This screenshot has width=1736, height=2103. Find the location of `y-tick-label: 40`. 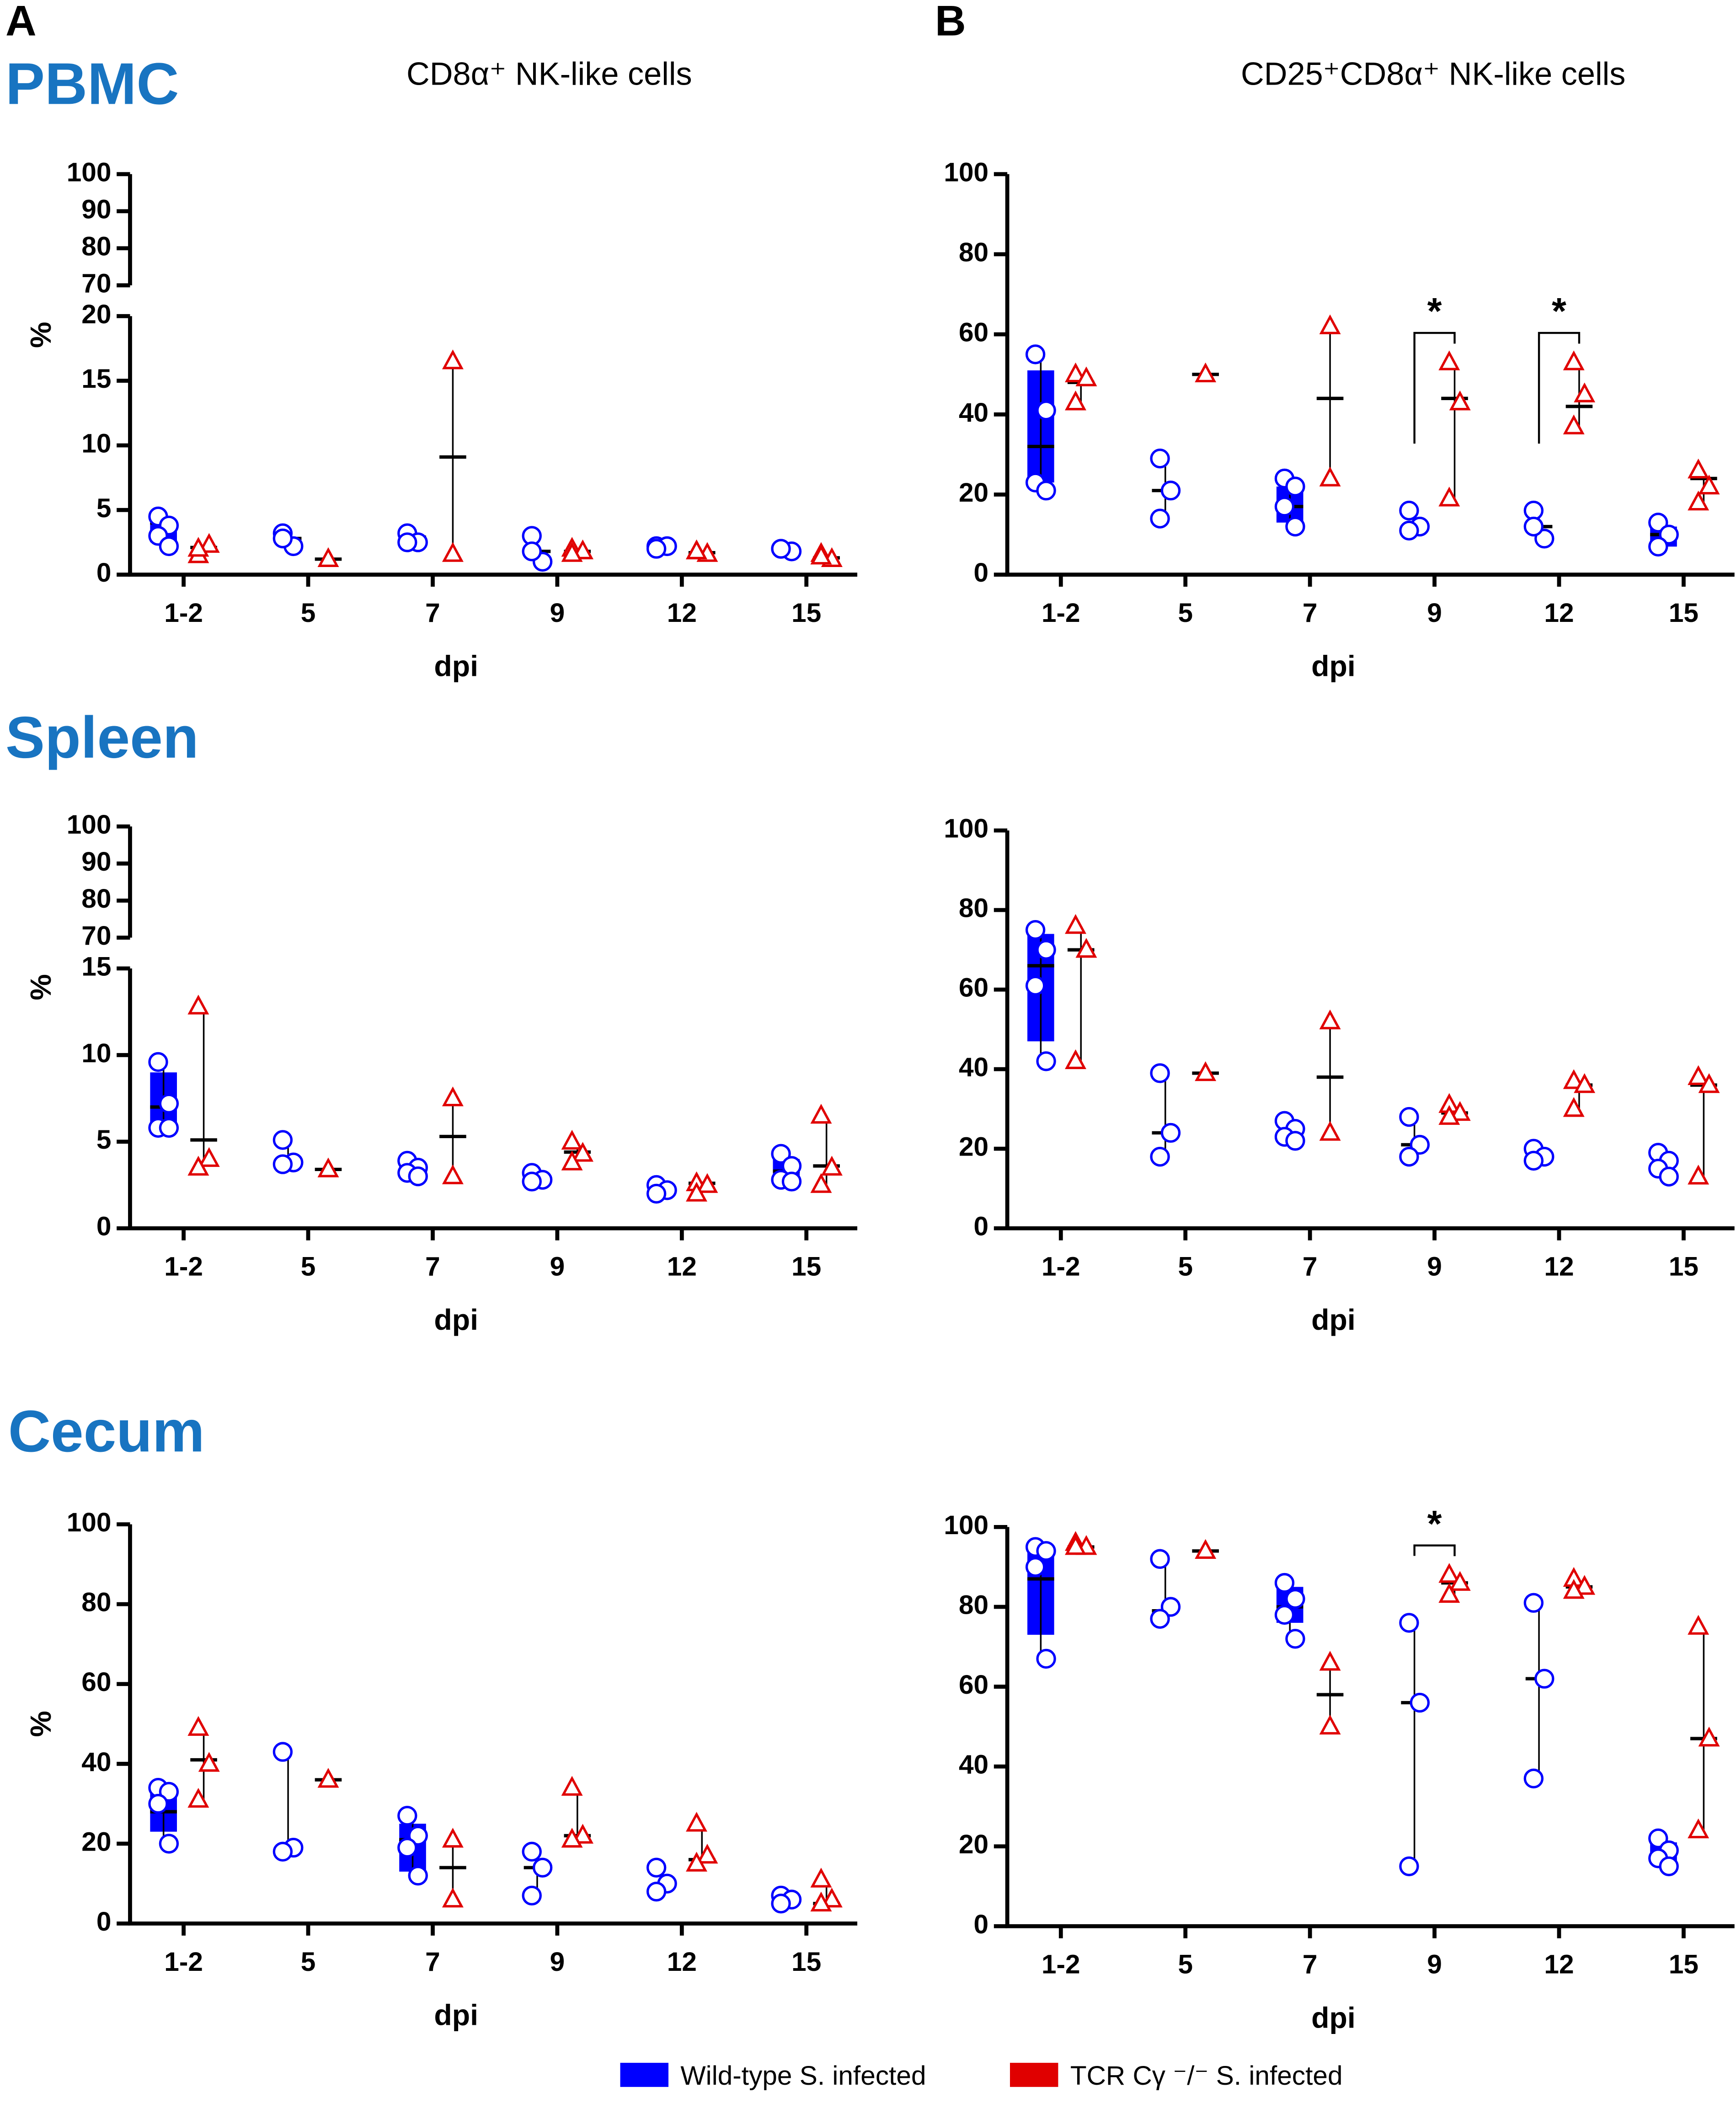

y-tick-label: 40 is located at coordinates (974, 413).